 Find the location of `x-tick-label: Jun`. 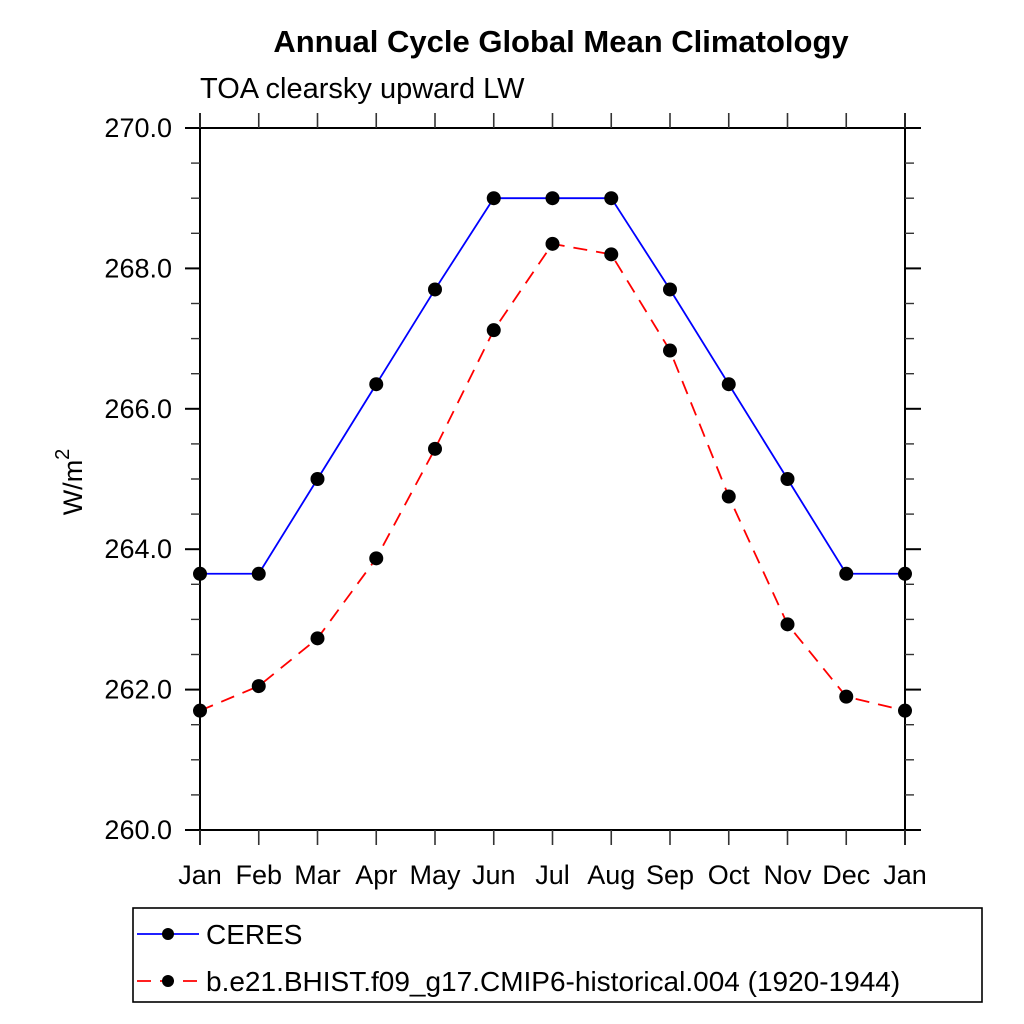

x-tick-label: Jun is located at coordinates (494, 875).